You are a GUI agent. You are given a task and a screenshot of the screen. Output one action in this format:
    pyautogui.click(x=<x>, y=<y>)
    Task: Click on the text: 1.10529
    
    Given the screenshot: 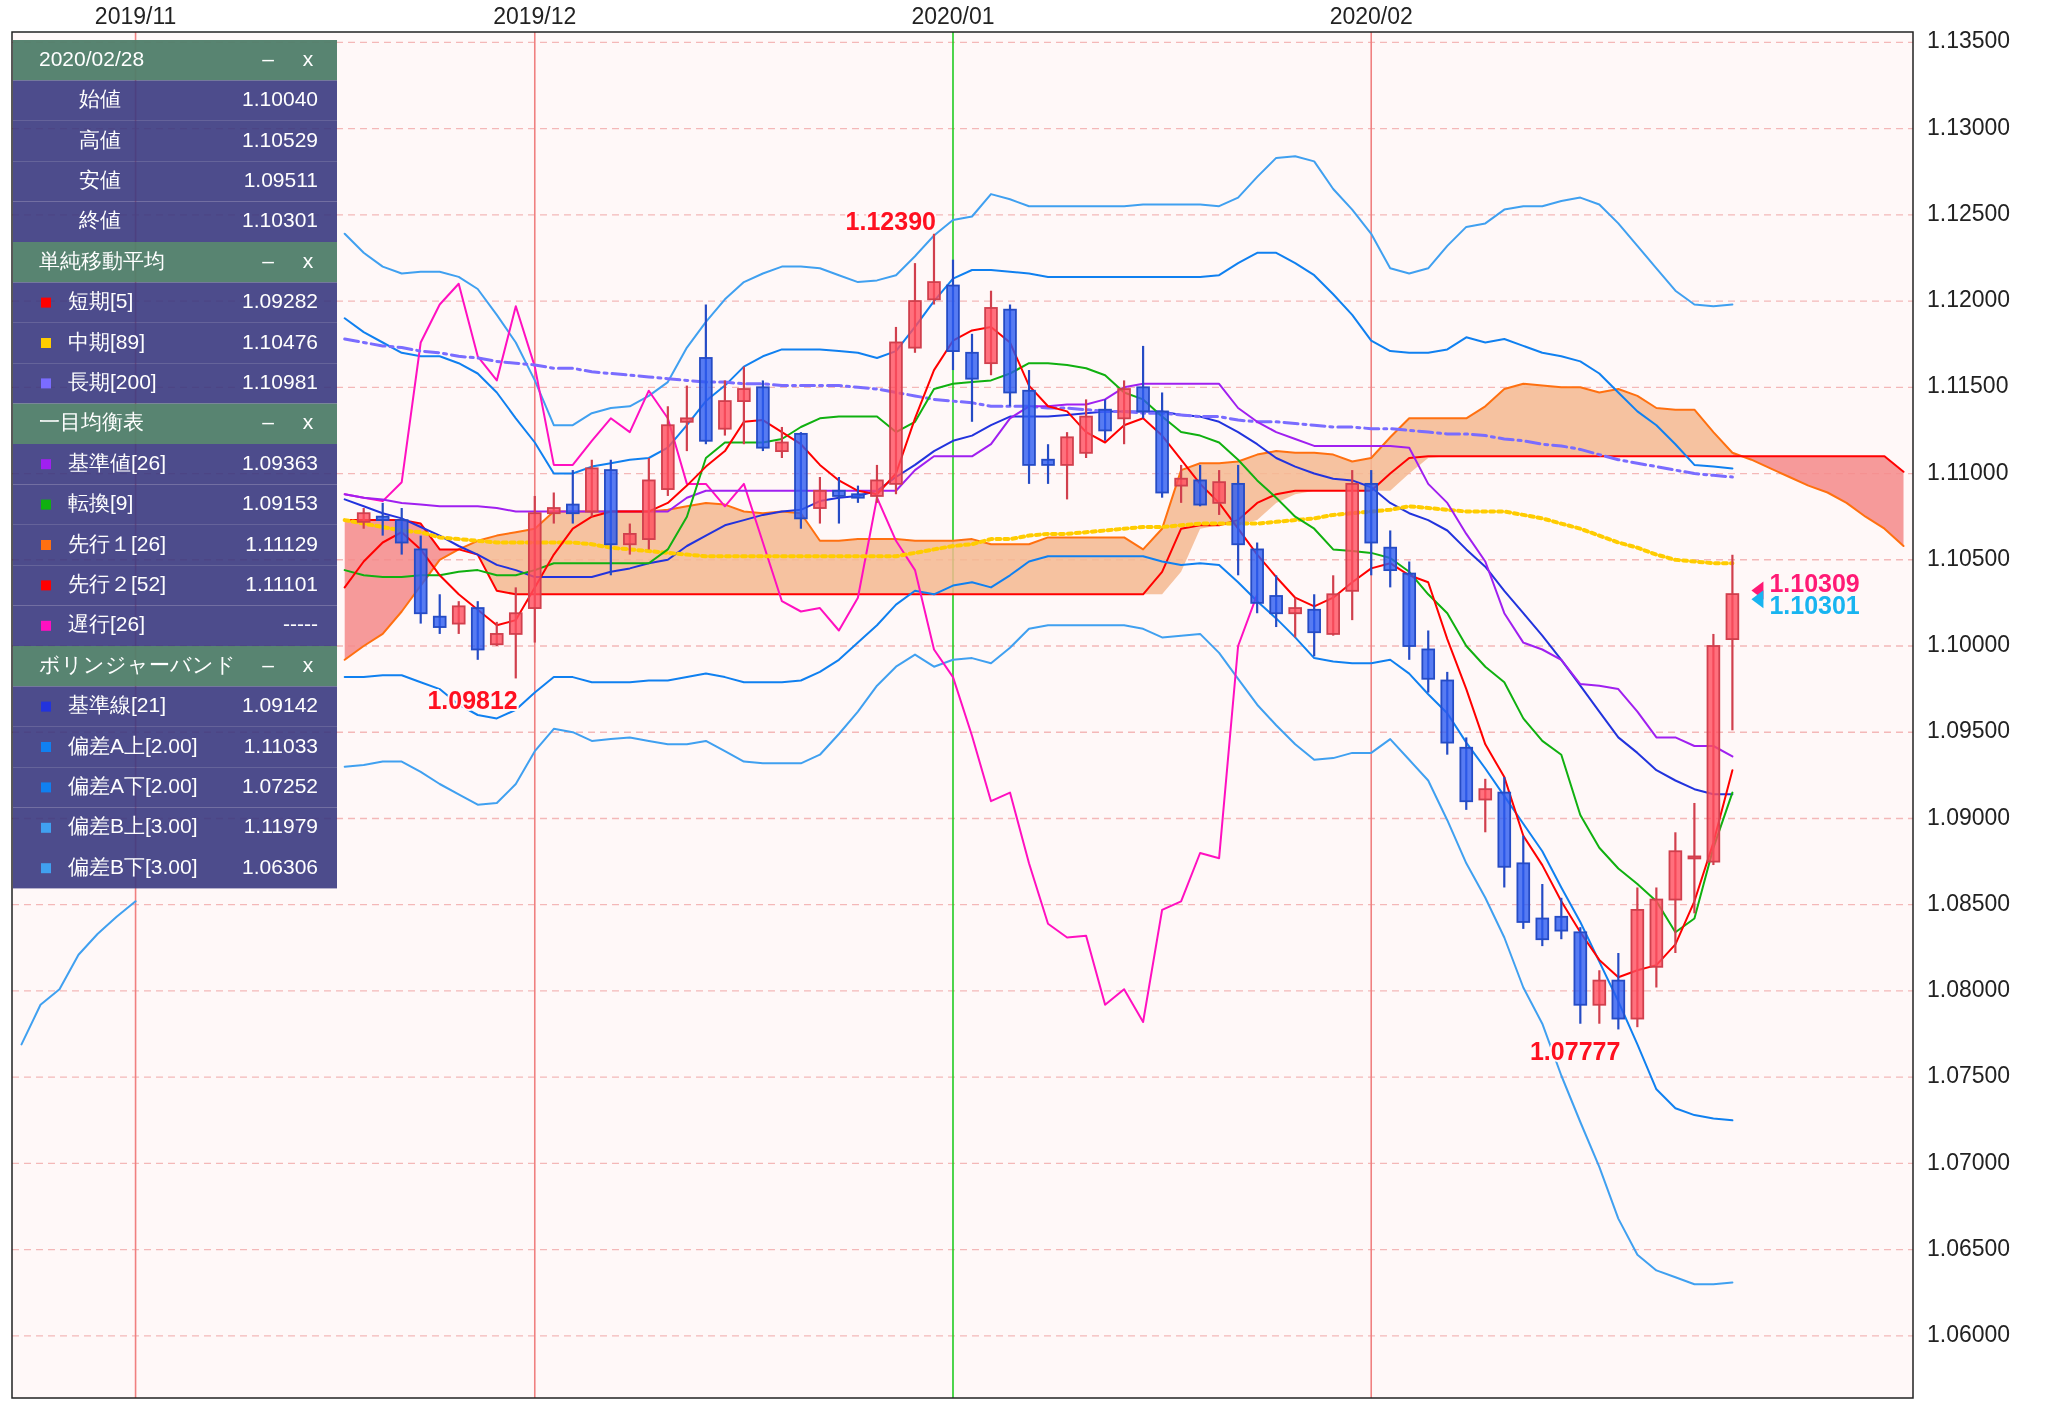 What is the action you would take?
    pyautogui.click(x=280, y=139)
    